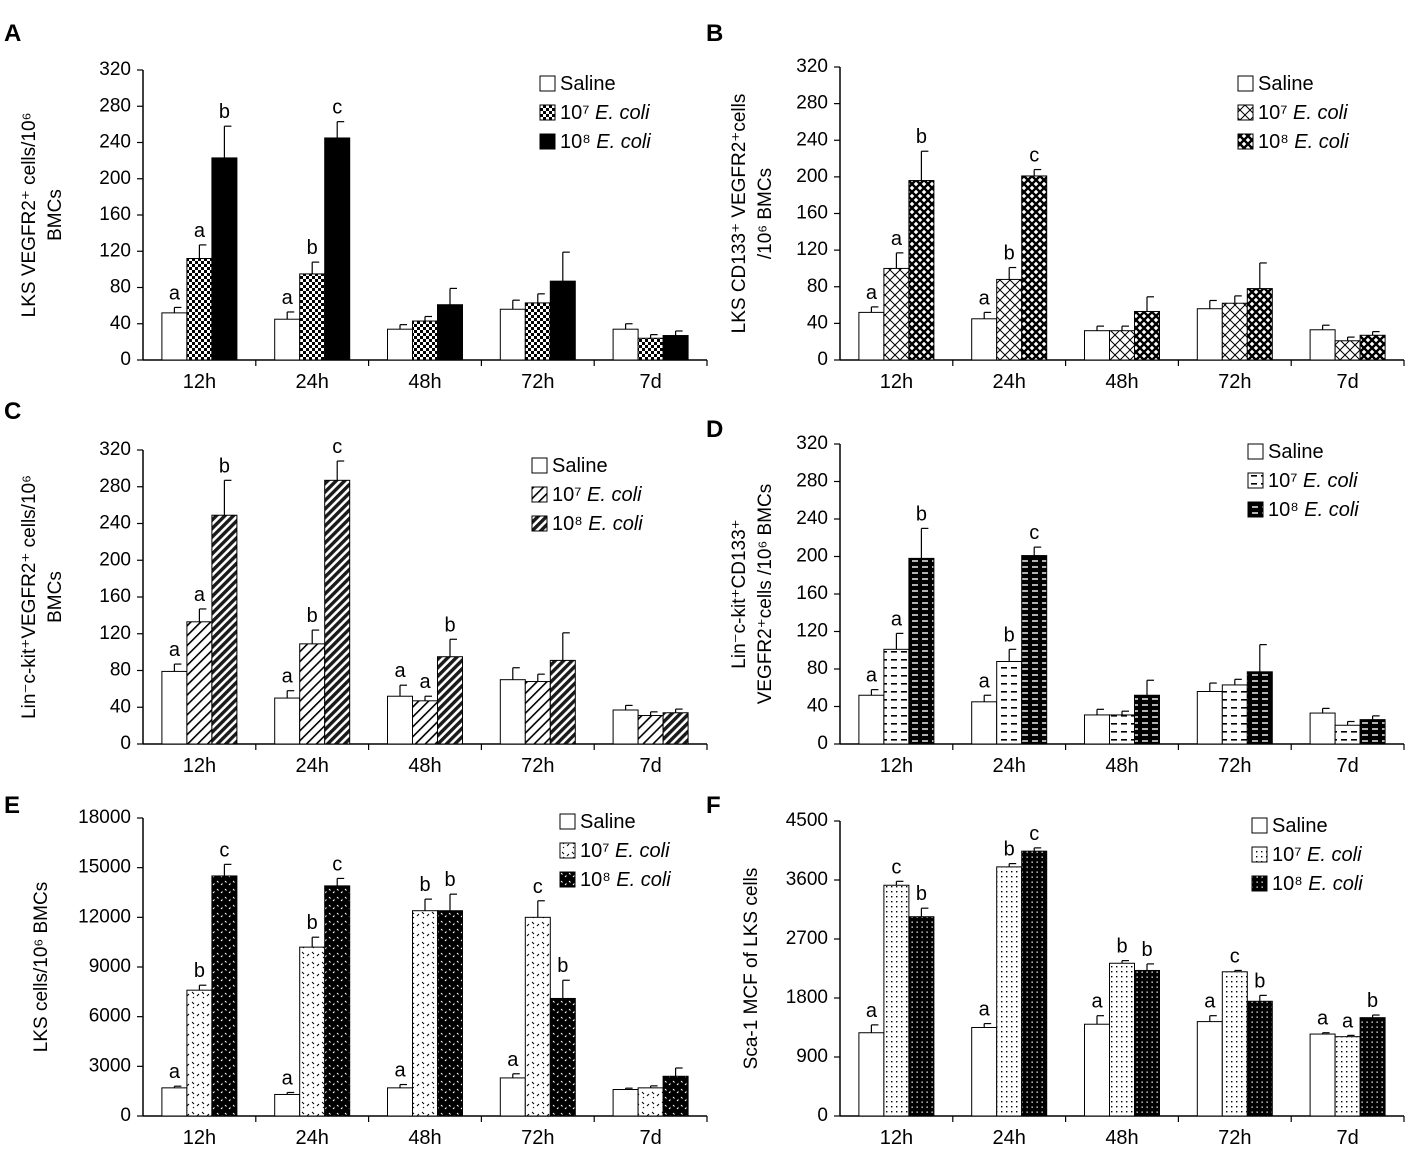  What do you see at coordinates (115, 486) in the screenshot?
I see `y-tick-label: 280` at bounding box center [115, 486].